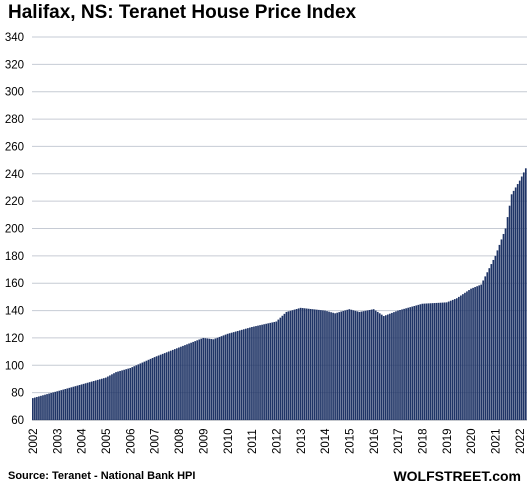  What do you see at coordinates (14, 147) in the screenshot?
I see `y-tick-label: 260` at bounding box center [14, 147].